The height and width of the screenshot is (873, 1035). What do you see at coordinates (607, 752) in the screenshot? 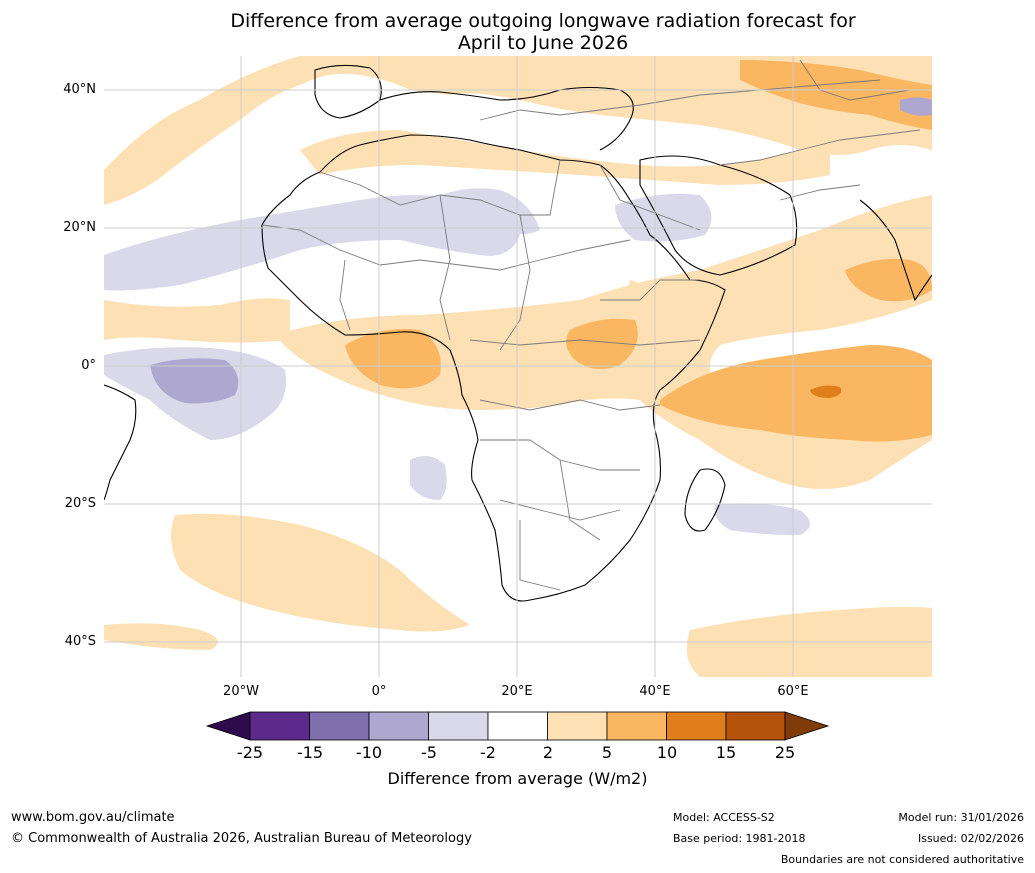
I see `colorbar-tick-5: 5` at bounding box center [607, 752].